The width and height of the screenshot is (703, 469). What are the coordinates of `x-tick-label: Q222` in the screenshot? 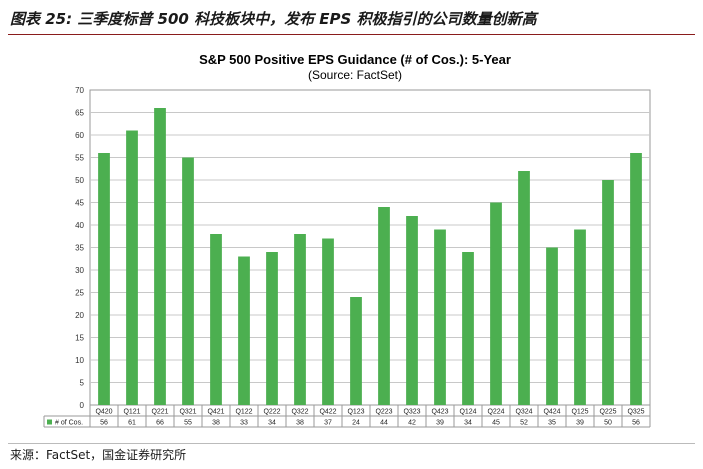 It's located at (271, 412).